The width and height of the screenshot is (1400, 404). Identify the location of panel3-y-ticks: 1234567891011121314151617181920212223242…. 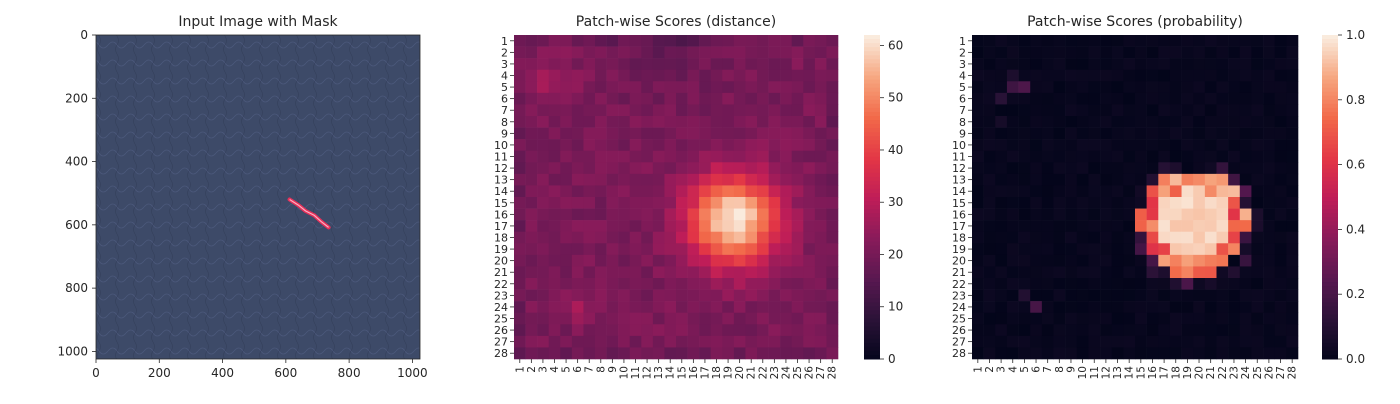
(962, 197).